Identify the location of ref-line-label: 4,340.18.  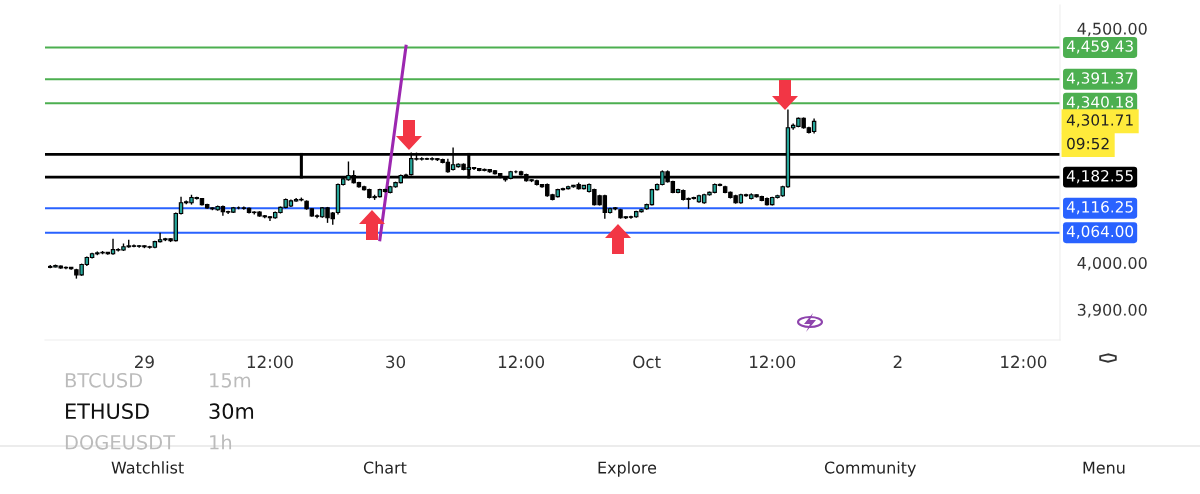
(1100, 103).